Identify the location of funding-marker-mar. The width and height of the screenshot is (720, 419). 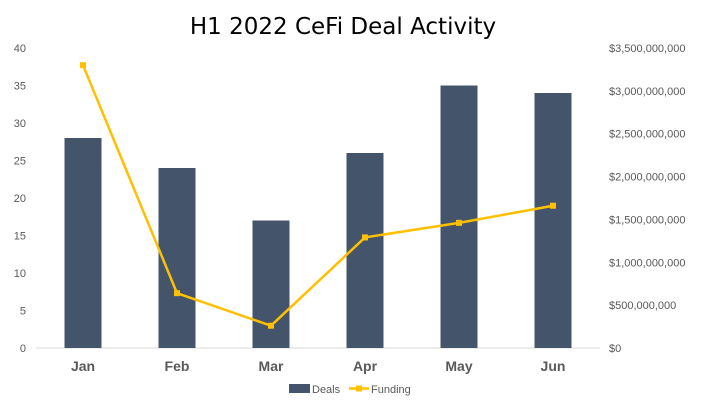
(271, 325).